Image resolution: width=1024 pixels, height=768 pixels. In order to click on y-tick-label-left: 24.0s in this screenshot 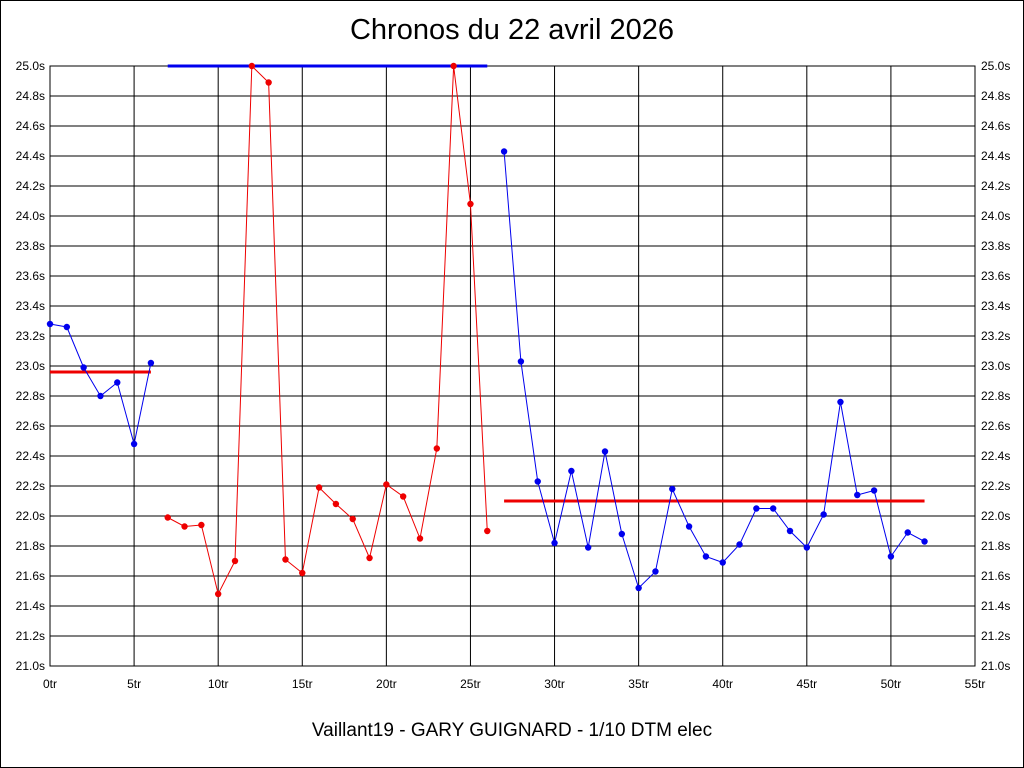, I will do `click(30, 216)`.